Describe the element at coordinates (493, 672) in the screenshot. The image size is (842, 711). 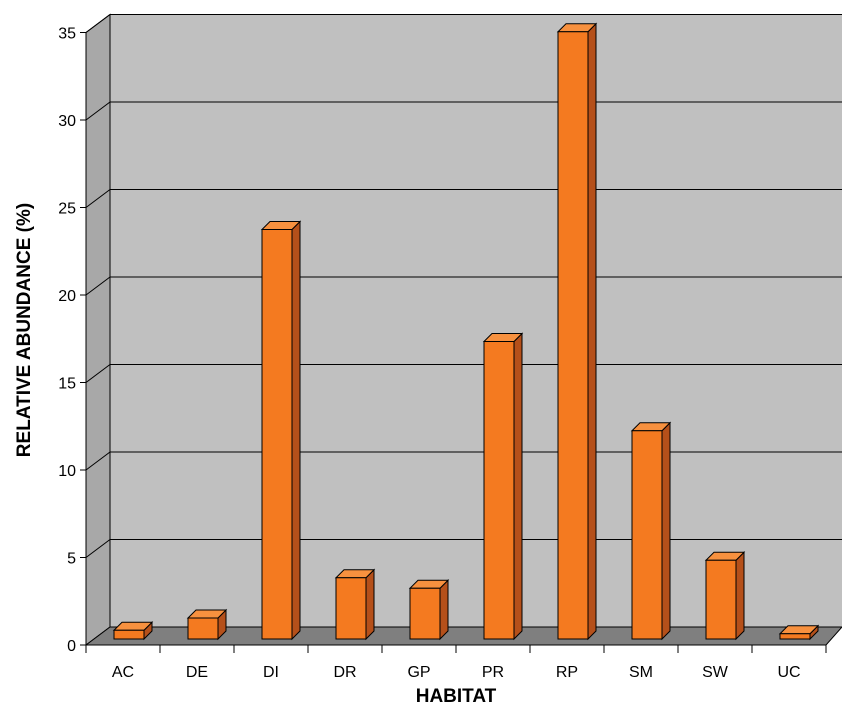
I see `x-tick-label: PR` at that location.